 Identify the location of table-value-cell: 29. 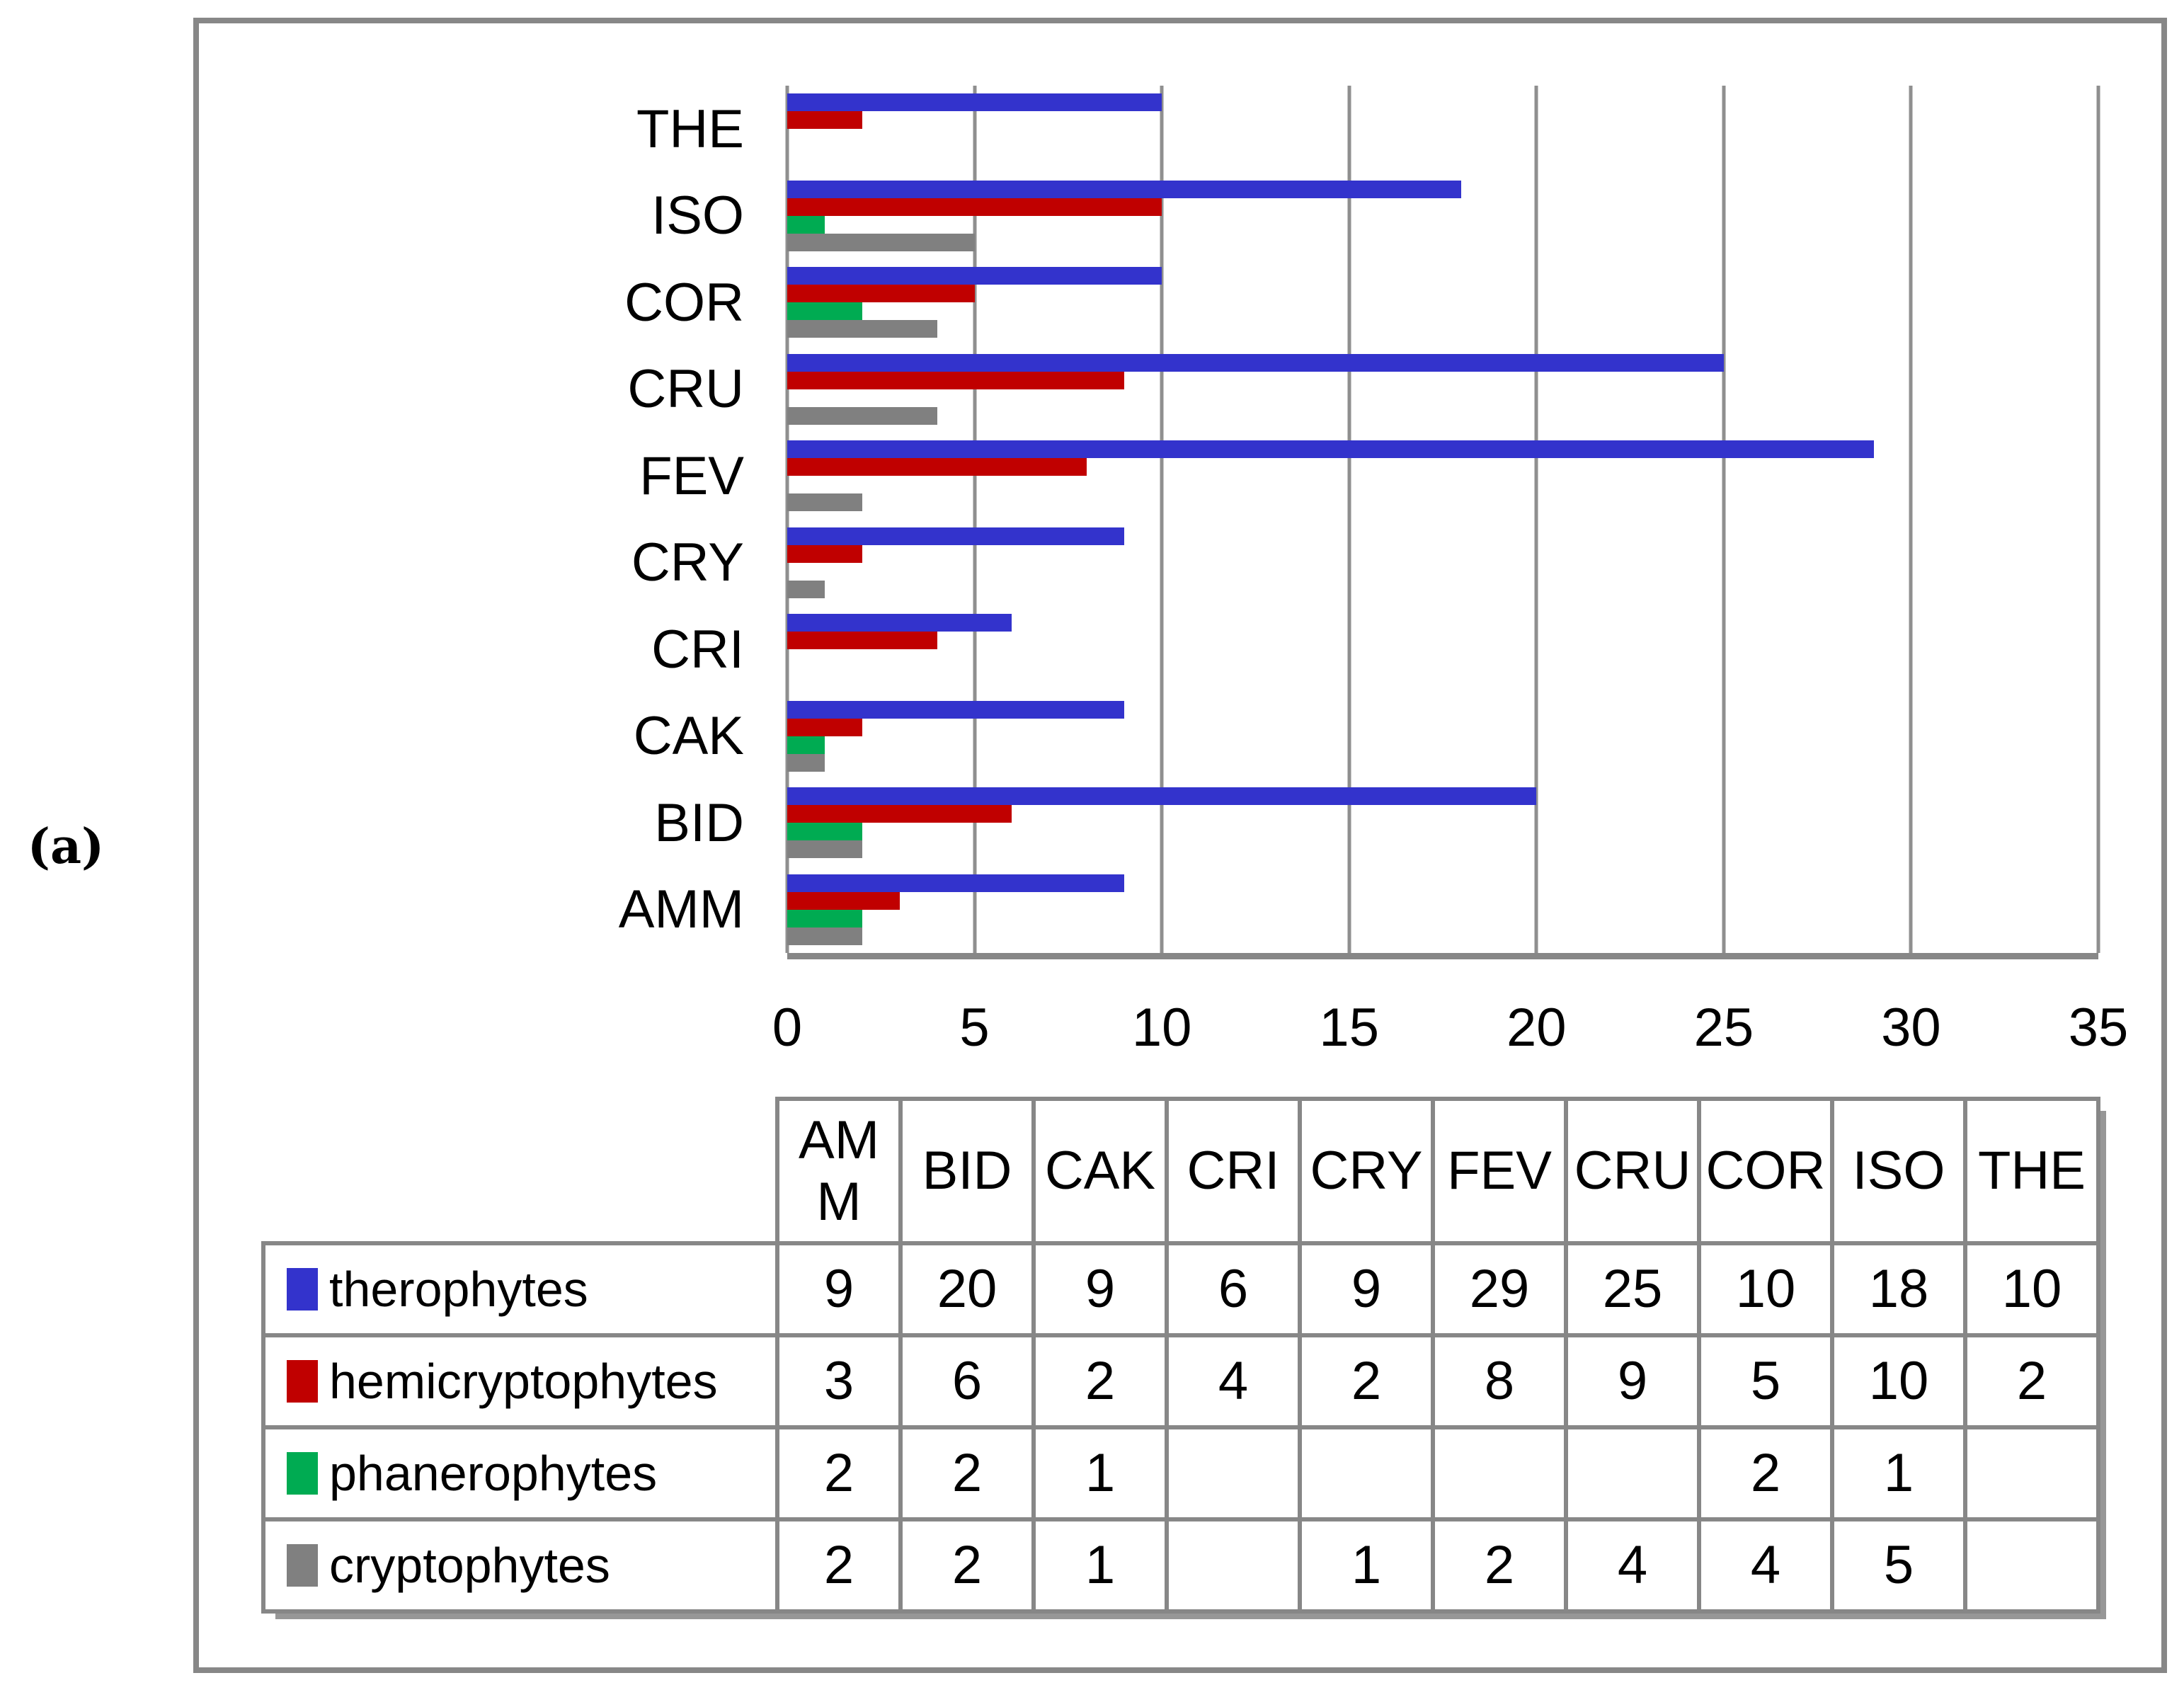
(1499, 1289).